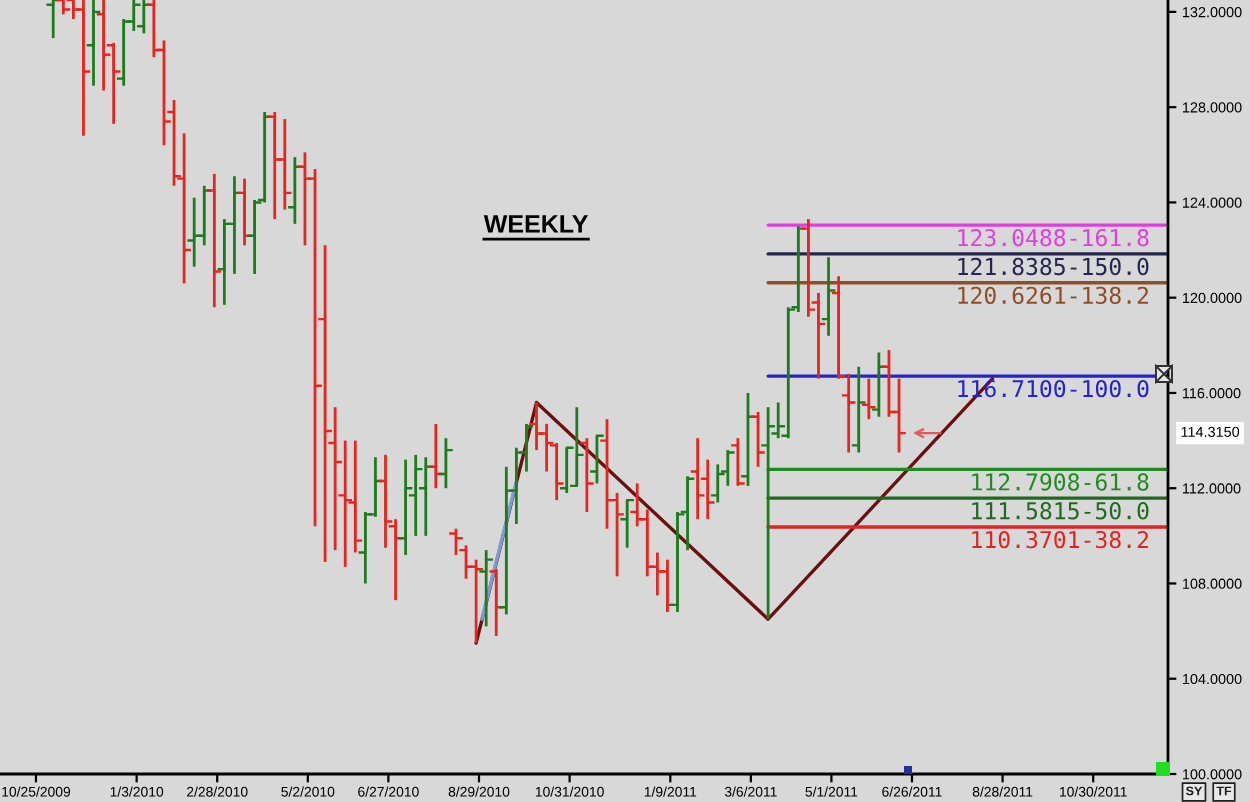  Describe the element at coordinates (1053, 295) in the screenshot. I see `series-label: 120.6261-138.2` at that location.